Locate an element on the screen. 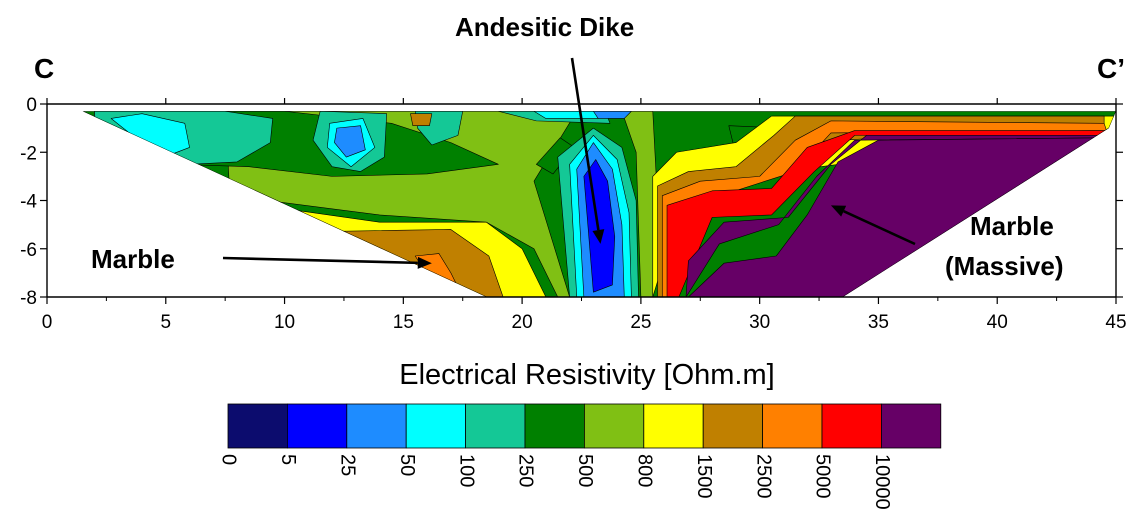 This screenshot has height=523, width=1133. annotation-andesitic-dike: Andesitic Dike is located at coordinates (544, 27).